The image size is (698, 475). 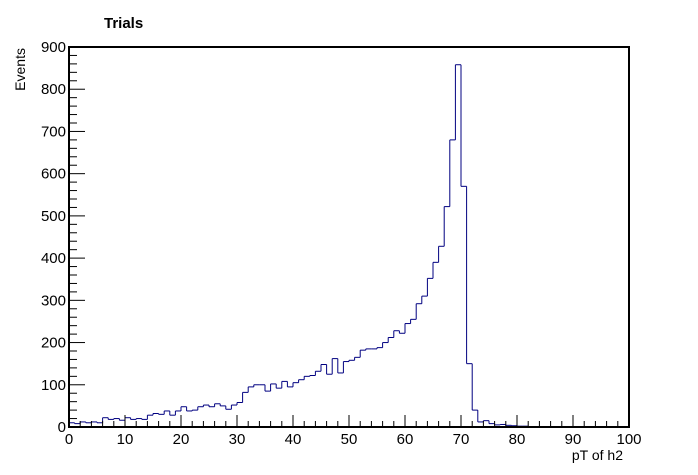 What do you see at coordinates (517, 439) in the screenshot?
I see `x-tick-label: 80` at bounding box center [517, 439].